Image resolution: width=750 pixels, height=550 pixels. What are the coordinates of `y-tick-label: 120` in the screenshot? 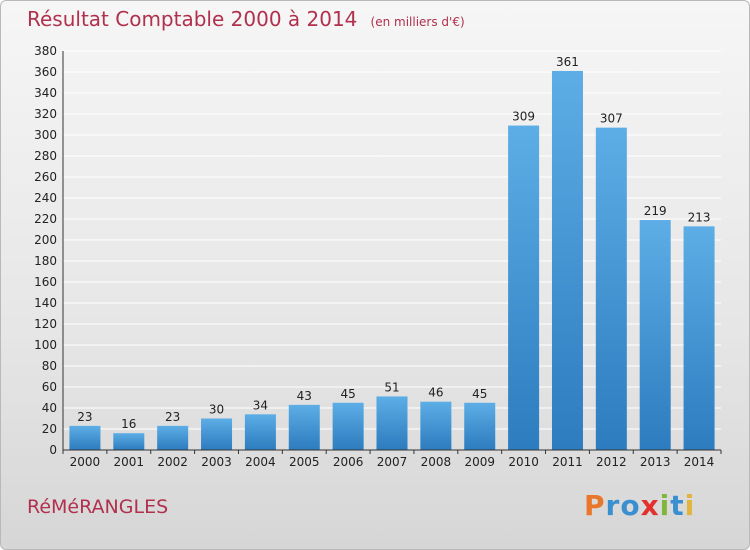 It's located at (45, 324).